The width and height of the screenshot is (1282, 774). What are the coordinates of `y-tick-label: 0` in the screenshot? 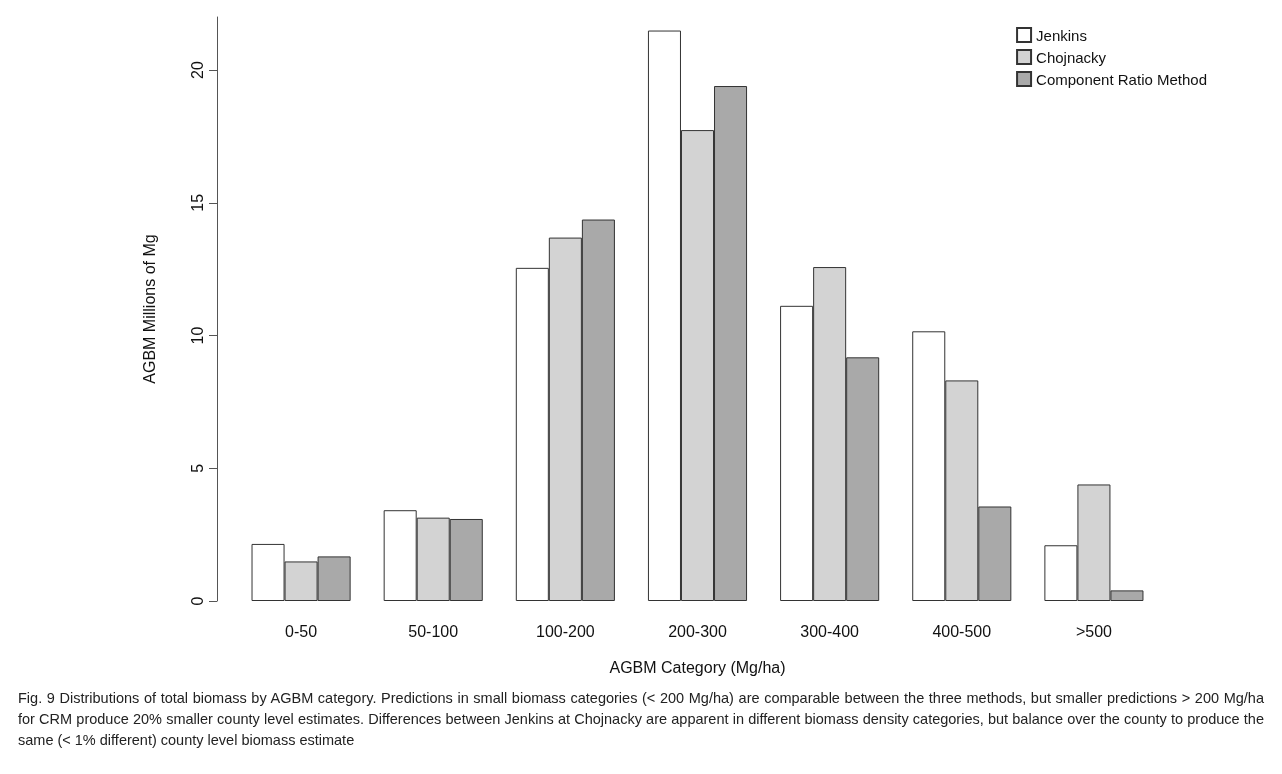 It's located at (197, 601).